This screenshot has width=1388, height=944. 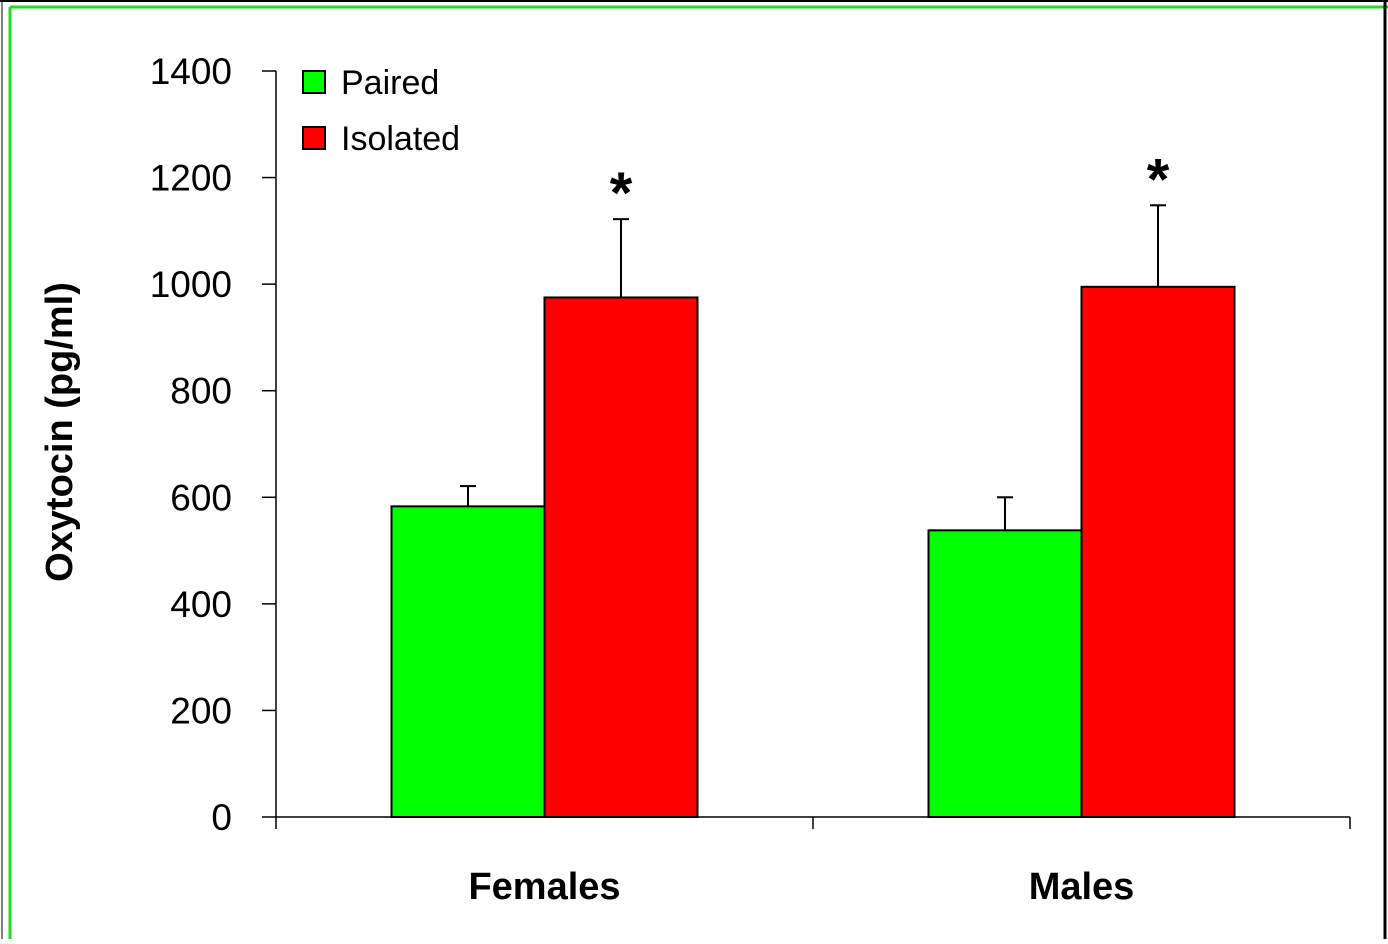 I want to click on bar-isolated-males, so click(x=1158, y=551).